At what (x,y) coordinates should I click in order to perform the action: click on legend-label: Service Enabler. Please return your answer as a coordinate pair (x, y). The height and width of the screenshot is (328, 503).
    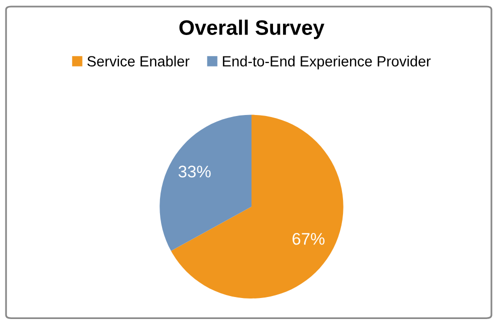
    Looking at the image, I should click on (138, 61).